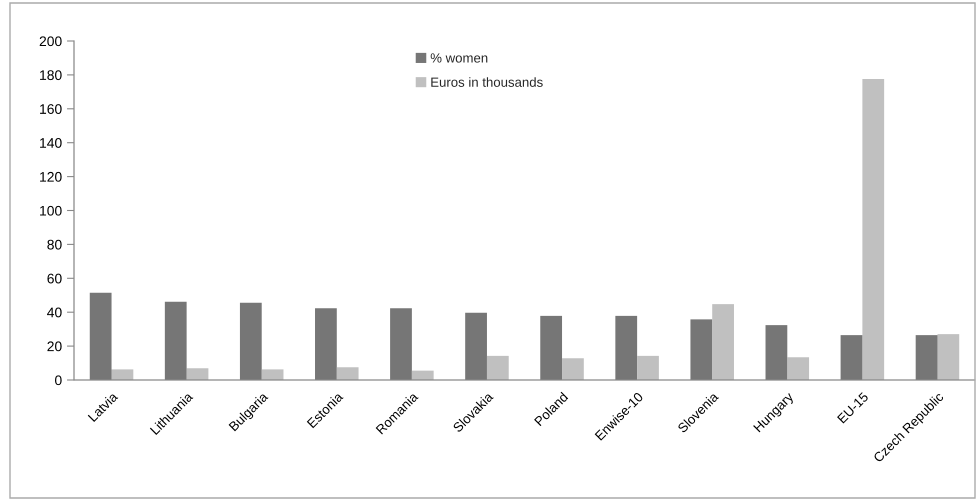 This screenshot has width=978, height=500. I want to click on y-tick-label: 20, so click(54, 346).